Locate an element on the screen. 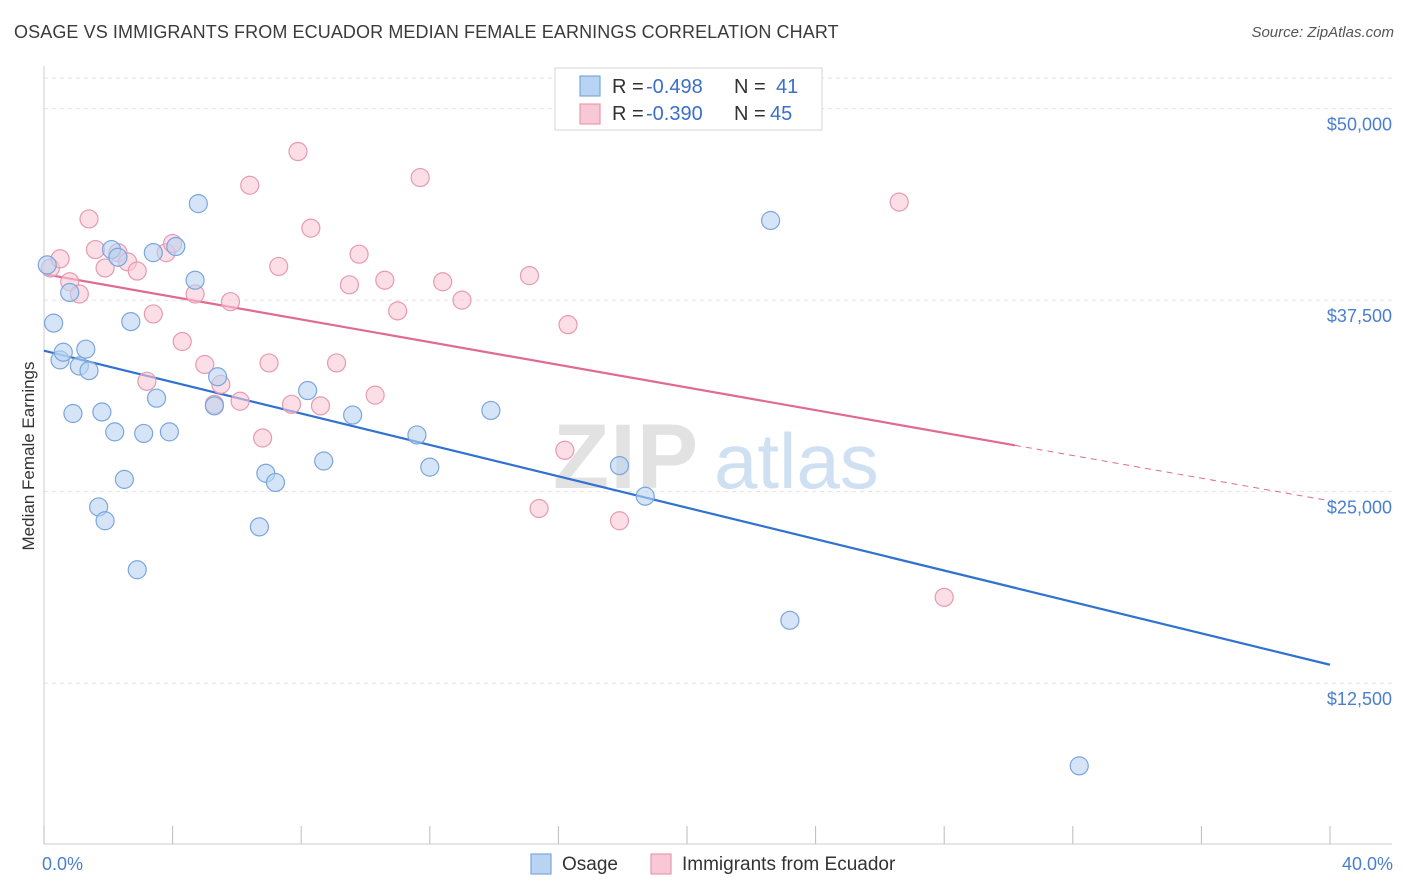  y-tick-labels: $12,500 $25,000 $37,500 $50,000 is located at coordinates (1359, 412).